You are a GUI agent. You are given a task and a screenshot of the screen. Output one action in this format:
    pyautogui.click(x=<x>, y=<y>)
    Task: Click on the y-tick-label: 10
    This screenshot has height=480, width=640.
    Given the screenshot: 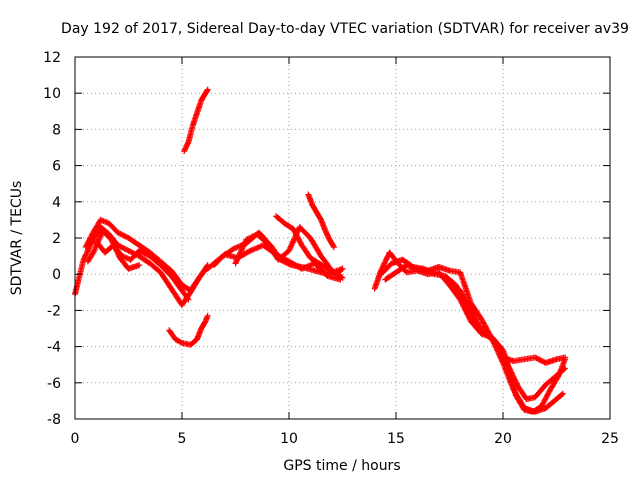 What is the action you would take?
    pyautogui.click(x=52, y=94)
    